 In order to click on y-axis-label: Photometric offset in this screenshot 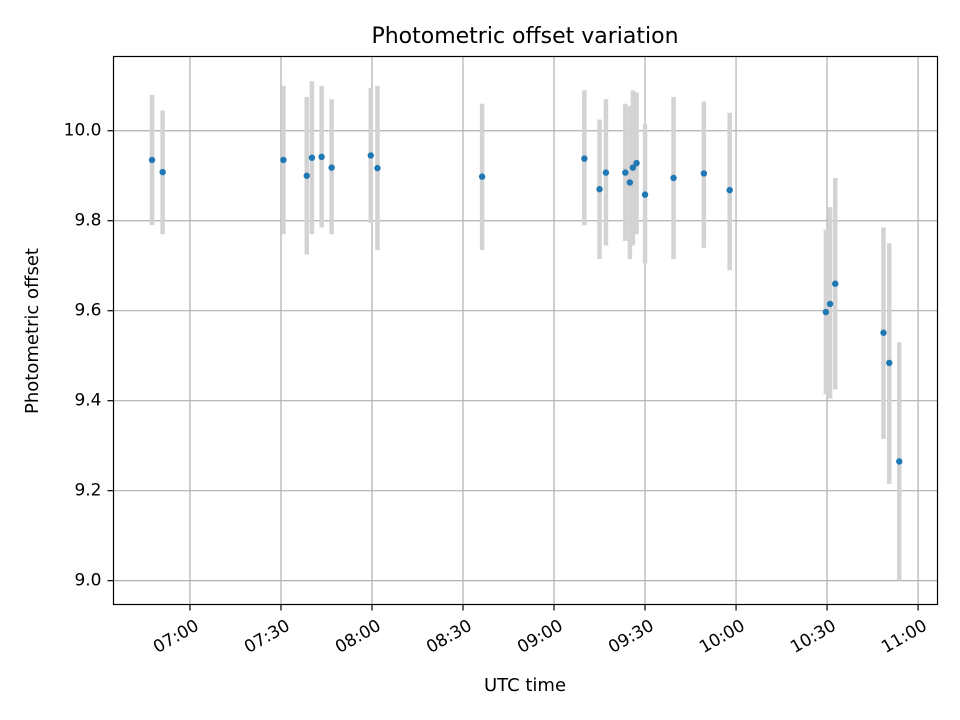, I will do `click(32, 331)`.